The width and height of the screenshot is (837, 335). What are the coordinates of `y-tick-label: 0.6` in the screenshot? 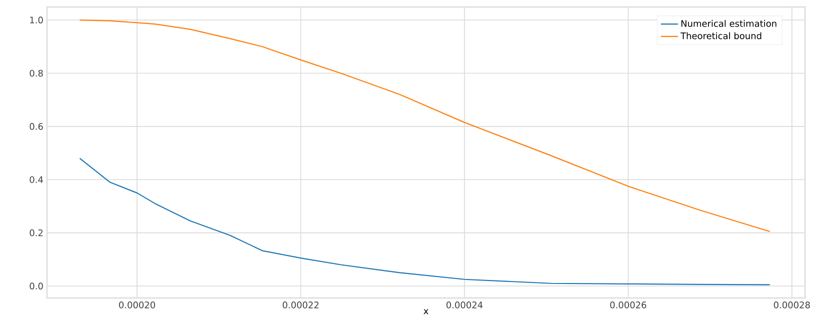 It's located at (36, 126).